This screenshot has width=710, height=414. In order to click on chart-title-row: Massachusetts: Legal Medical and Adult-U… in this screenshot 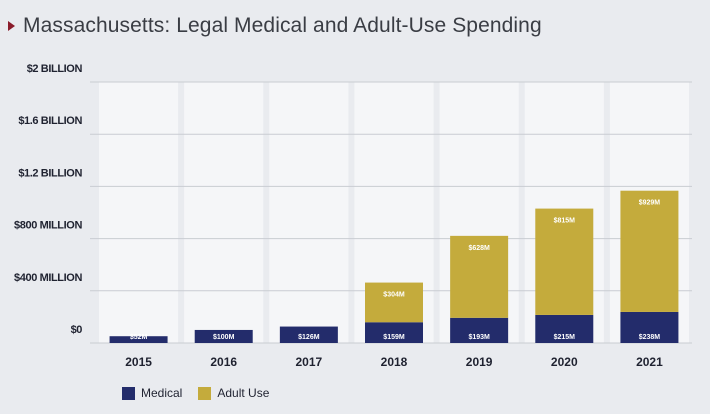, I will do `click(275, 26)`.